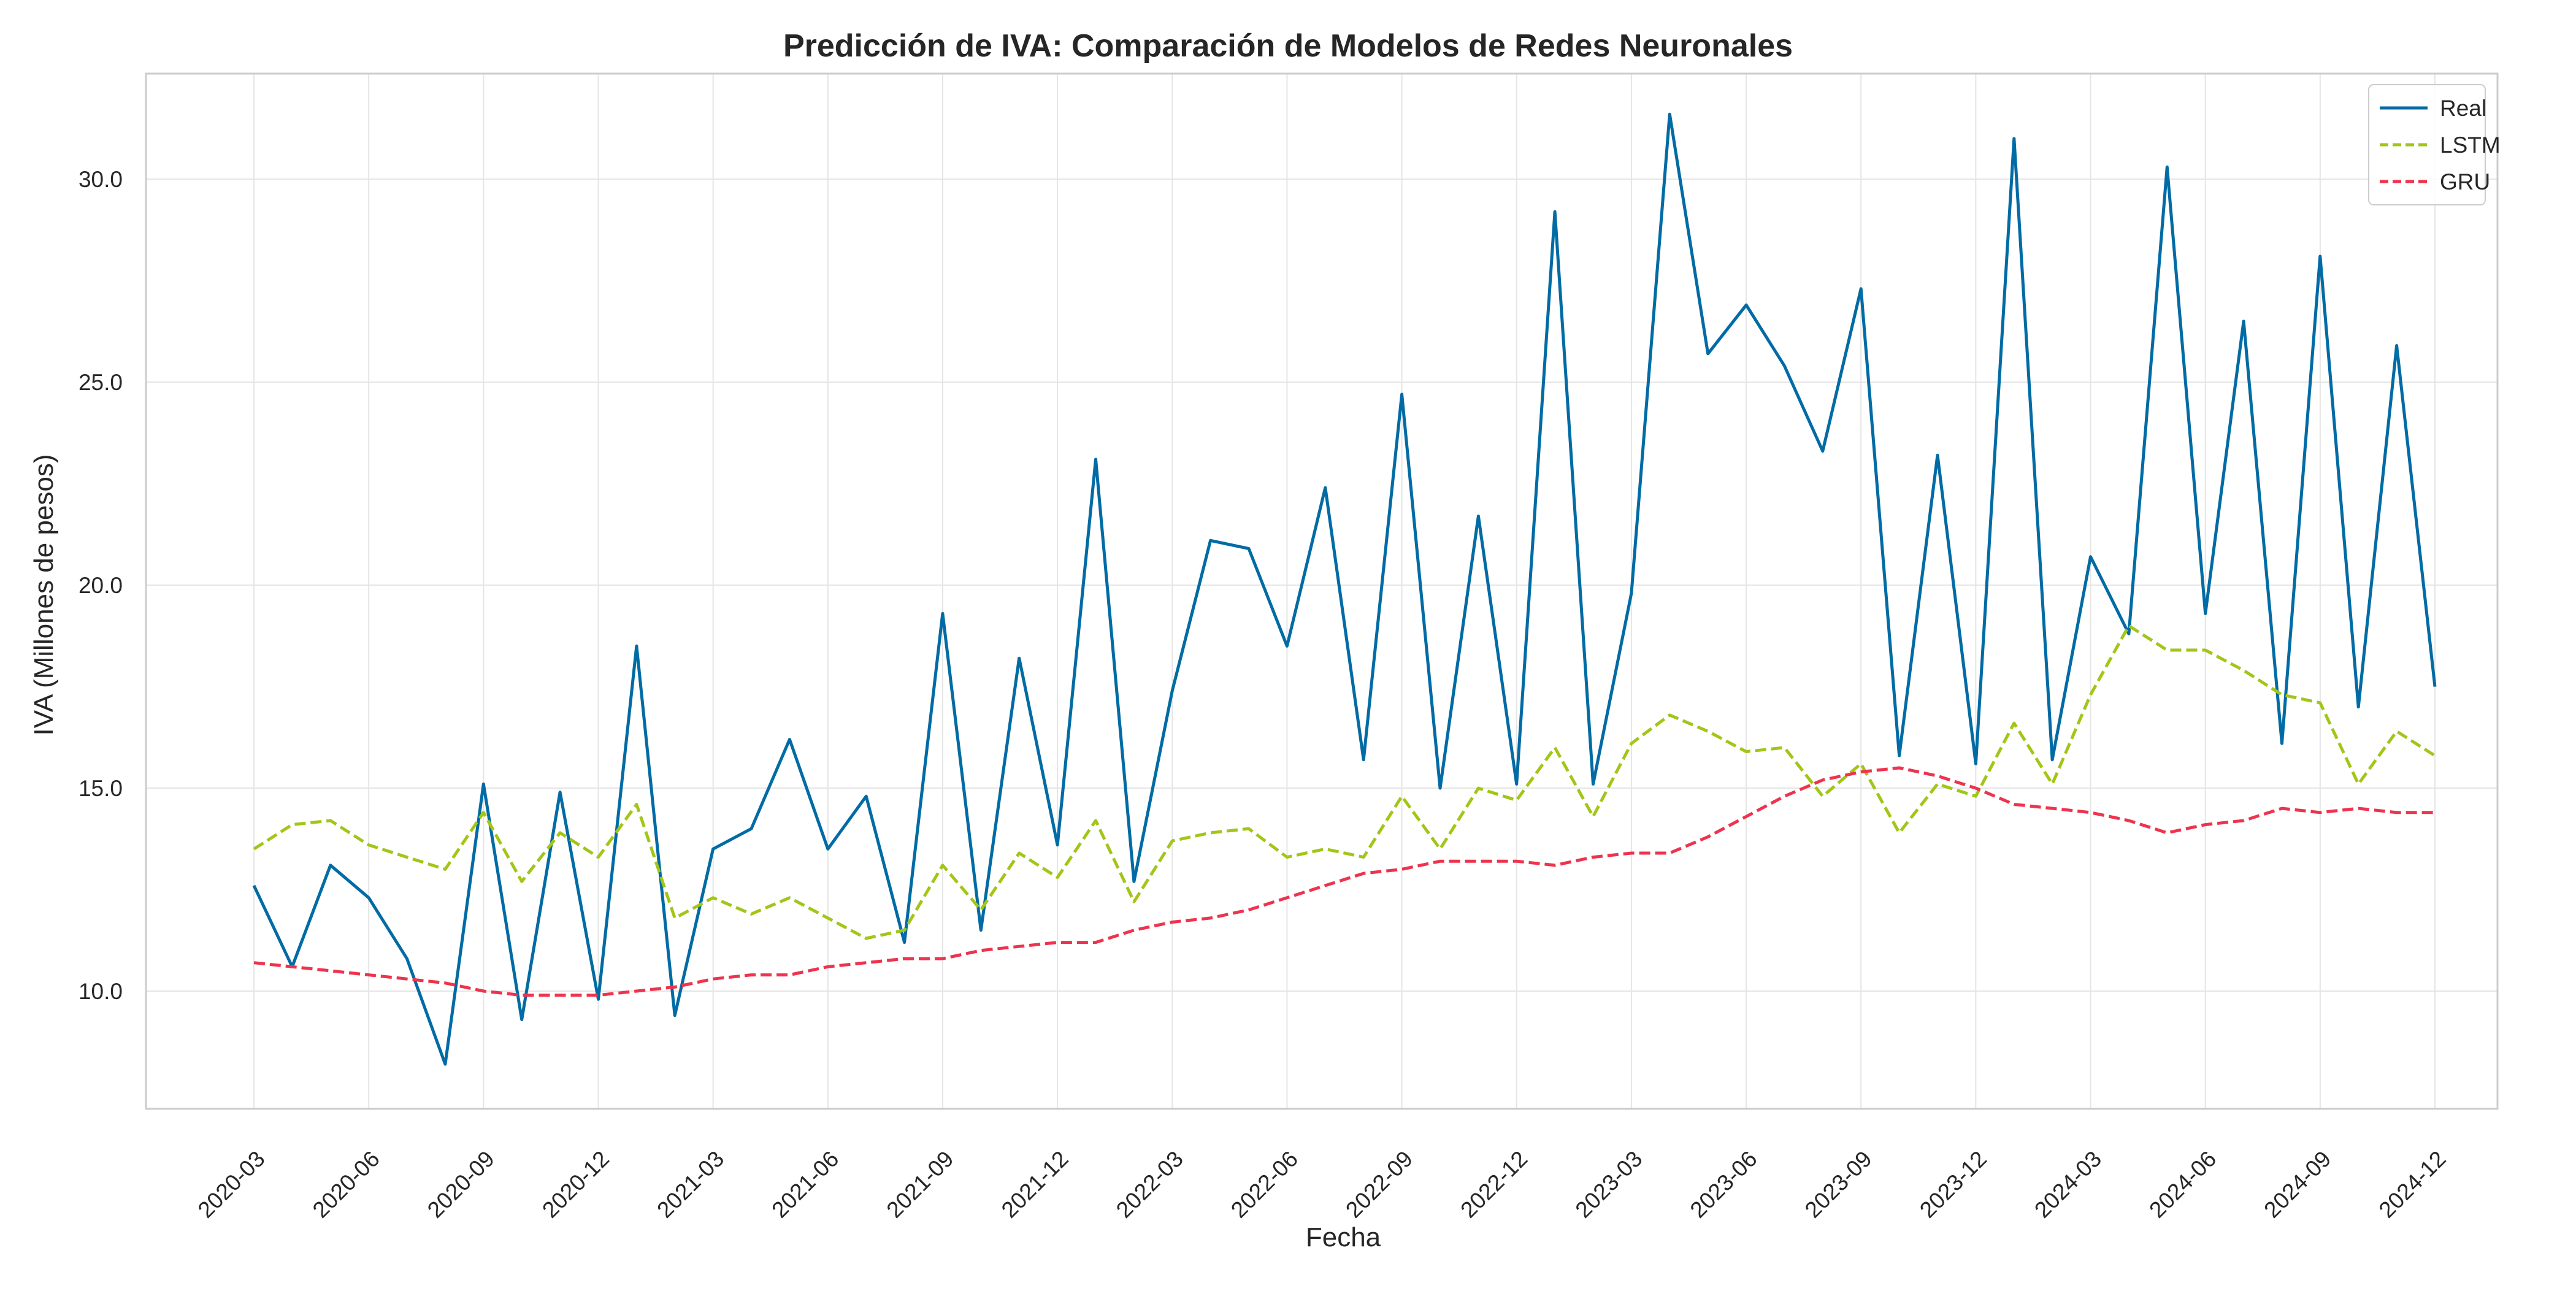 The height and width of the screenshot is (1291, 2576). Describe the element at coordinates (1035, 1184) in the screenshot. I see `x-tick-label: 2021-12` at that location.